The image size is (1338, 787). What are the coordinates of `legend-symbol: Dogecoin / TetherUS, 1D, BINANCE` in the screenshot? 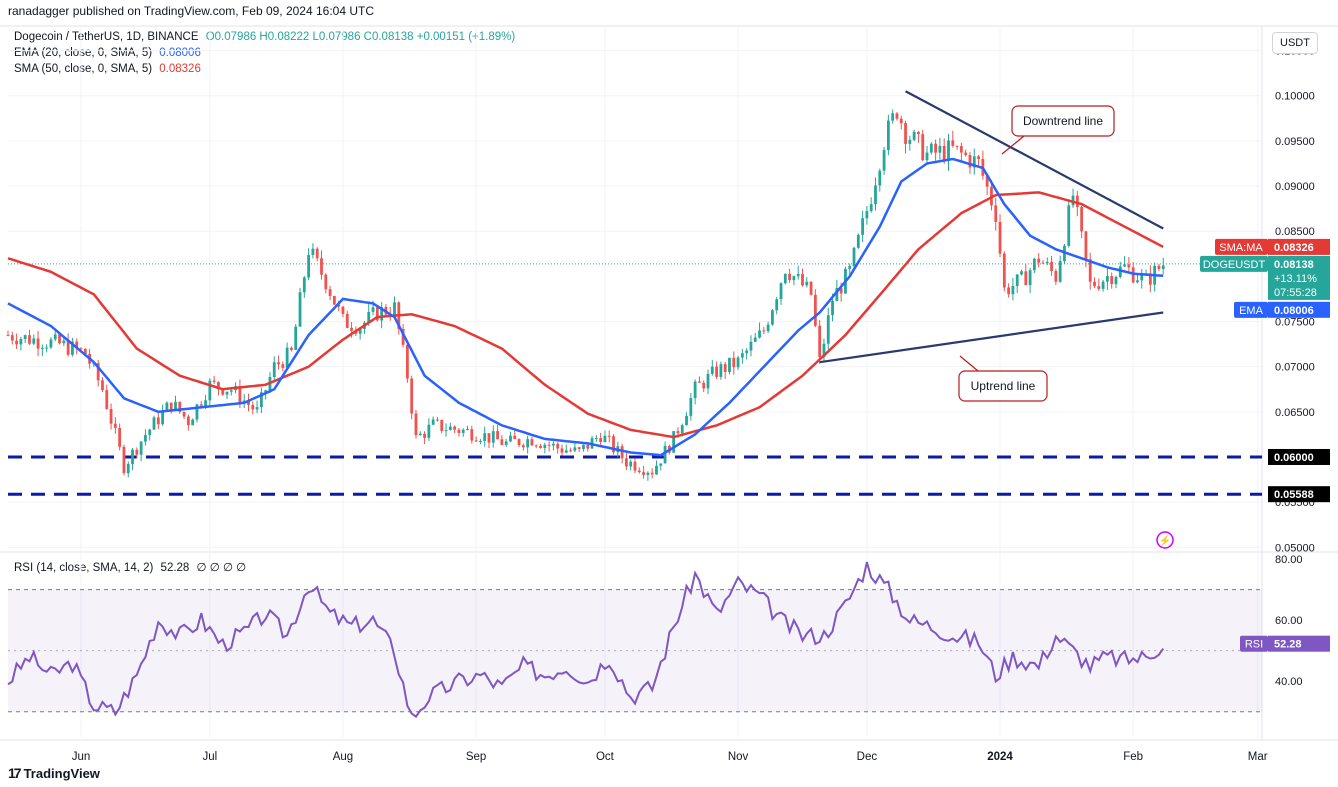 It's located at (106, 37).